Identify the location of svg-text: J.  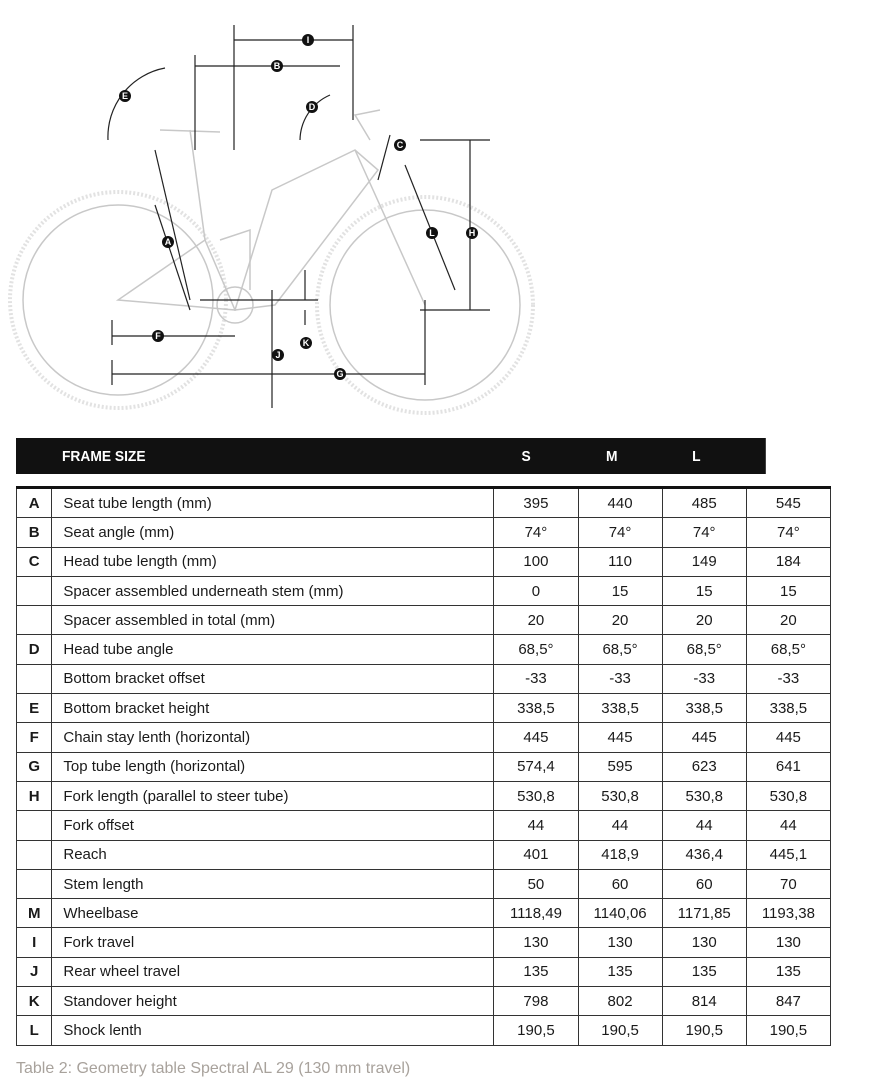
(277, 355).